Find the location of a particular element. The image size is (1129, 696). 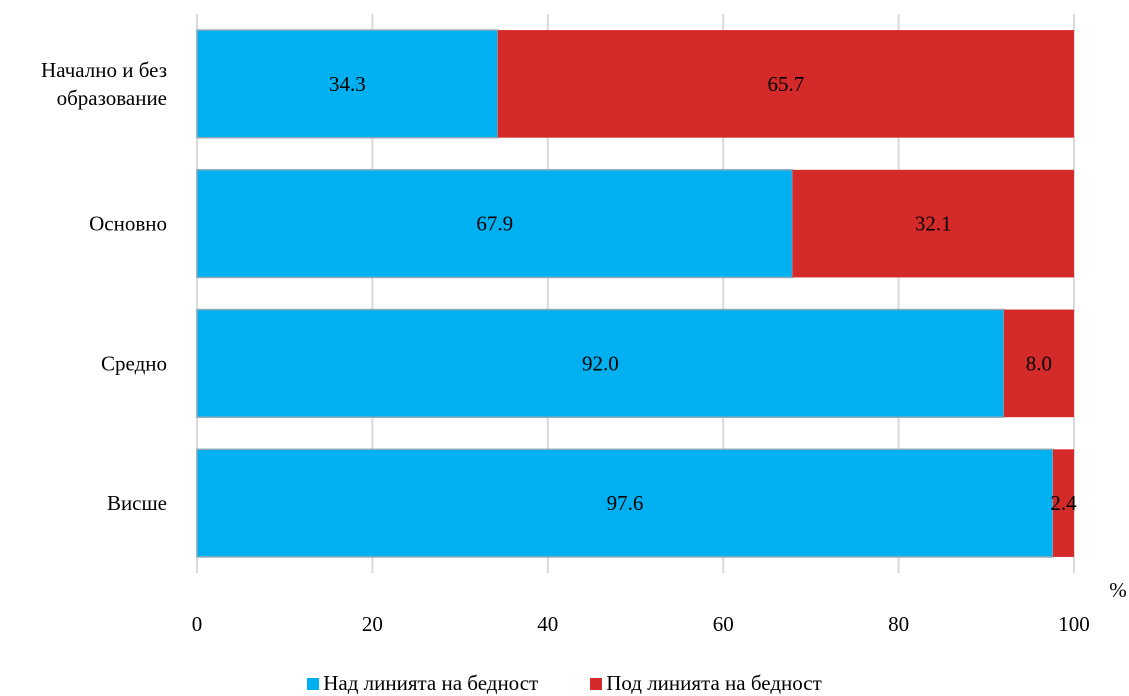

x-tick-label: 40 is located at coordinates (547, 624).